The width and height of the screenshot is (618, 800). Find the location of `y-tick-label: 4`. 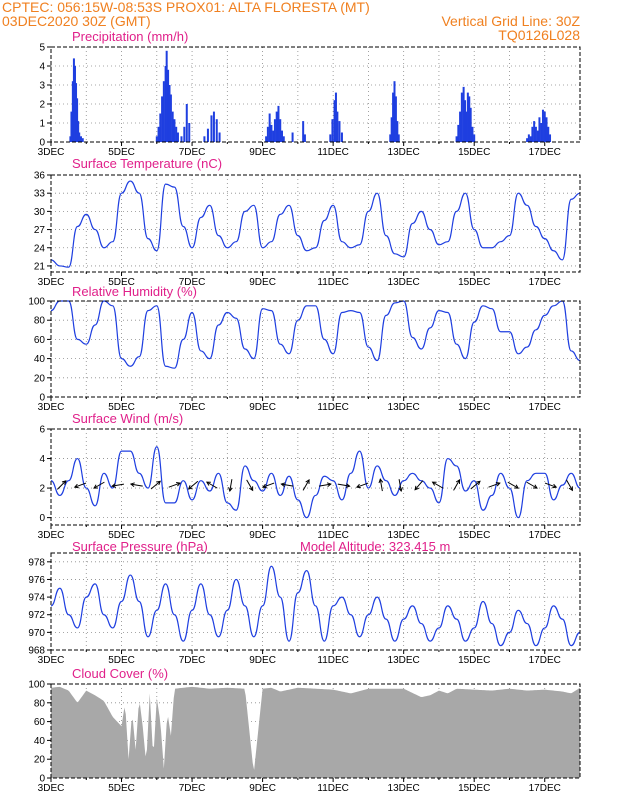

y-tick-label: 4 is located at coordinates (42, 459).